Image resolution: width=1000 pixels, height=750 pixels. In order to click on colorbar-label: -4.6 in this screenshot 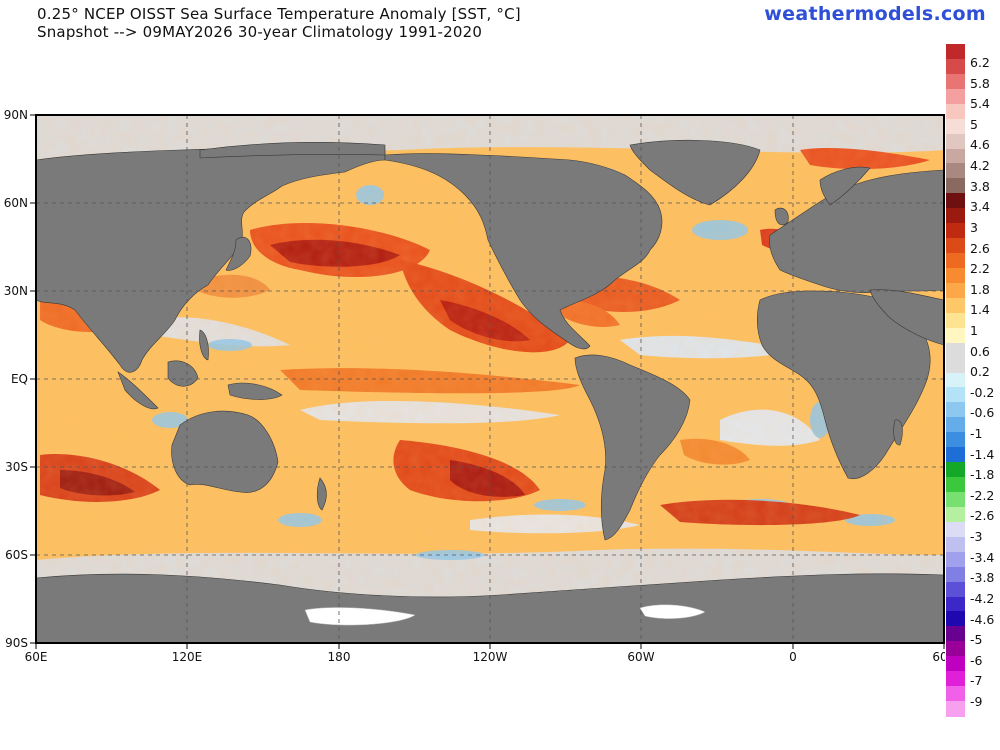, I will do `click(982, 619)`.